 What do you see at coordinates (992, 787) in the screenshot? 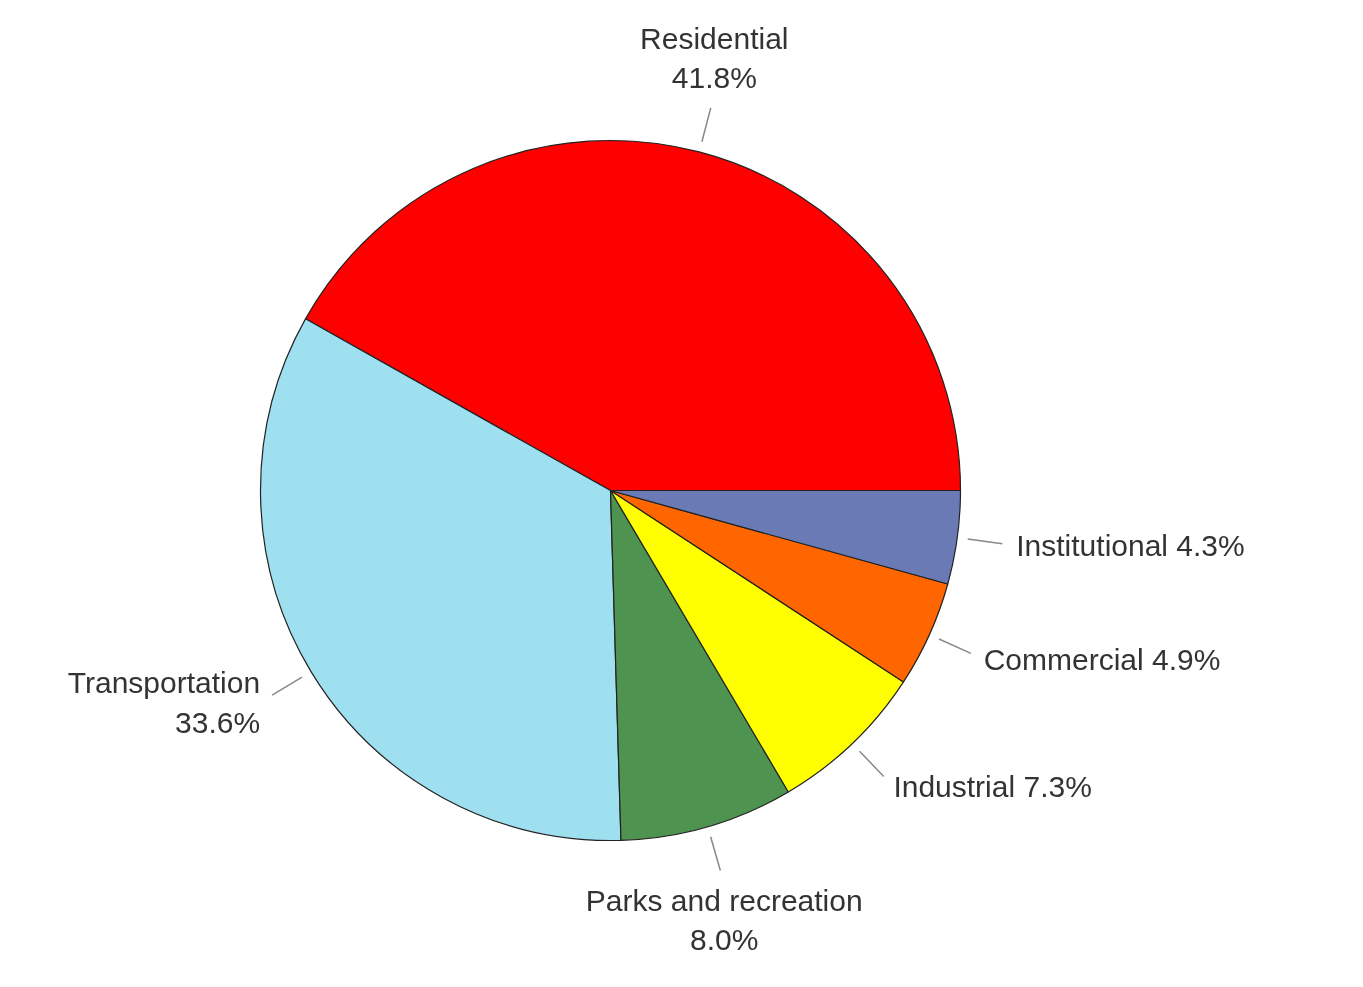
I see `slice-label: Industrial 7.3%` at bounding box center [992, 787].